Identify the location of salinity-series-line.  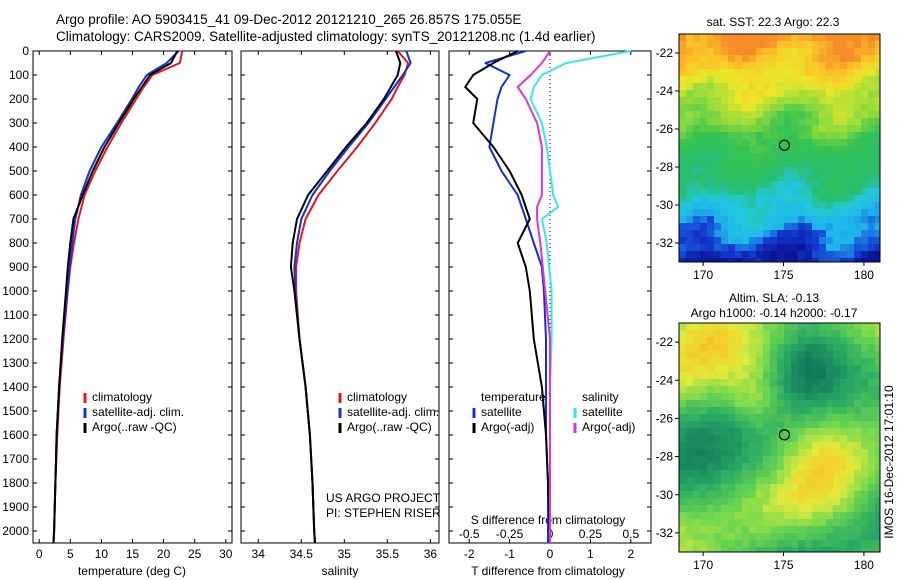
(345, 297).